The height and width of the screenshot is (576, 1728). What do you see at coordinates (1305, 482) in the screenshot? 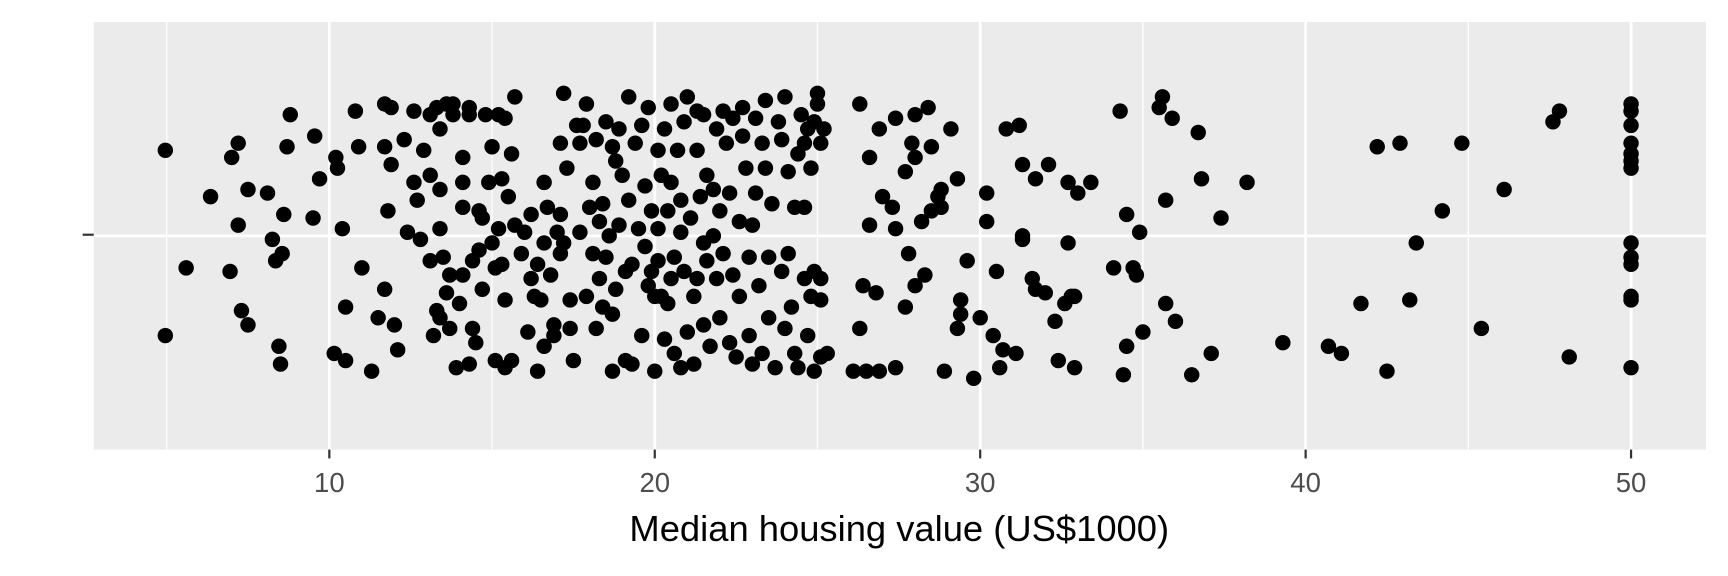
I see `x-tick-label: 40` at bounding box center [1305, 482].